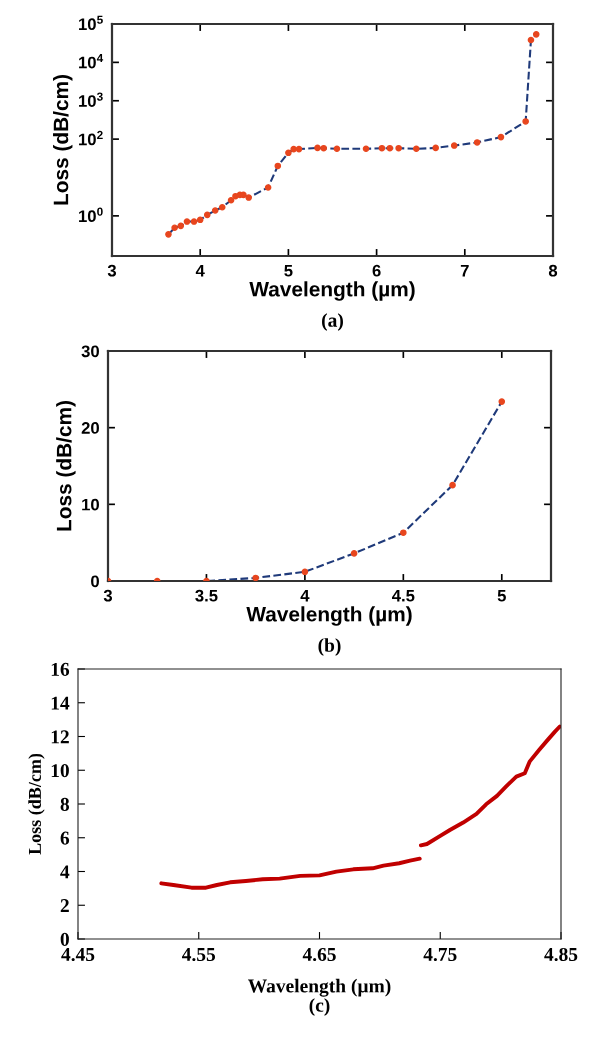 The image size is (590, 1038). Describe the element at coordinates (90, 428) in the screenshot. I see `y-tick-label: 20` at that location.